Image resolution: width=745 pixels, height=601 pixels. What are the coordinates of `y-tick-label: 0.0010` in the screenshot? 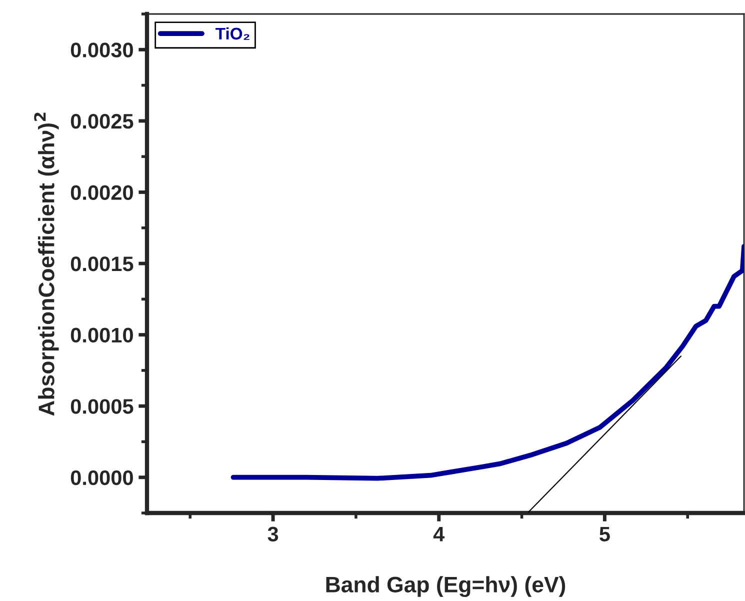 It's located at (101, 335).